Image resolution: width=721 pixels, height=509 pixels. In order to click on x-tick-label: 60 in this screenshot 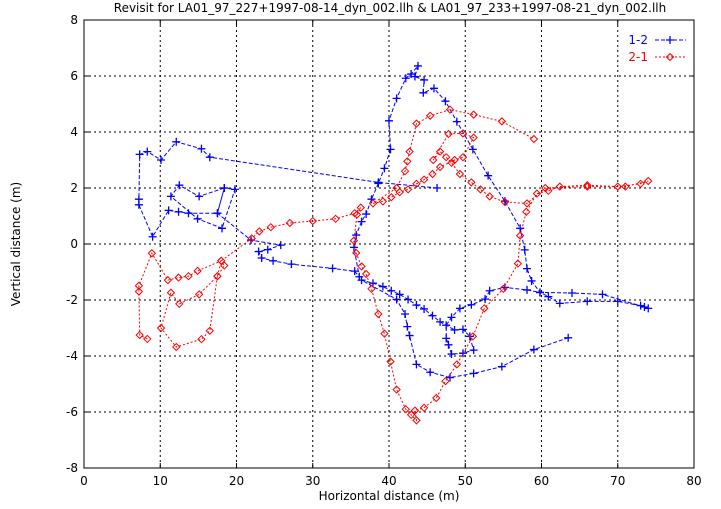, I will do `click(541, 481)`.